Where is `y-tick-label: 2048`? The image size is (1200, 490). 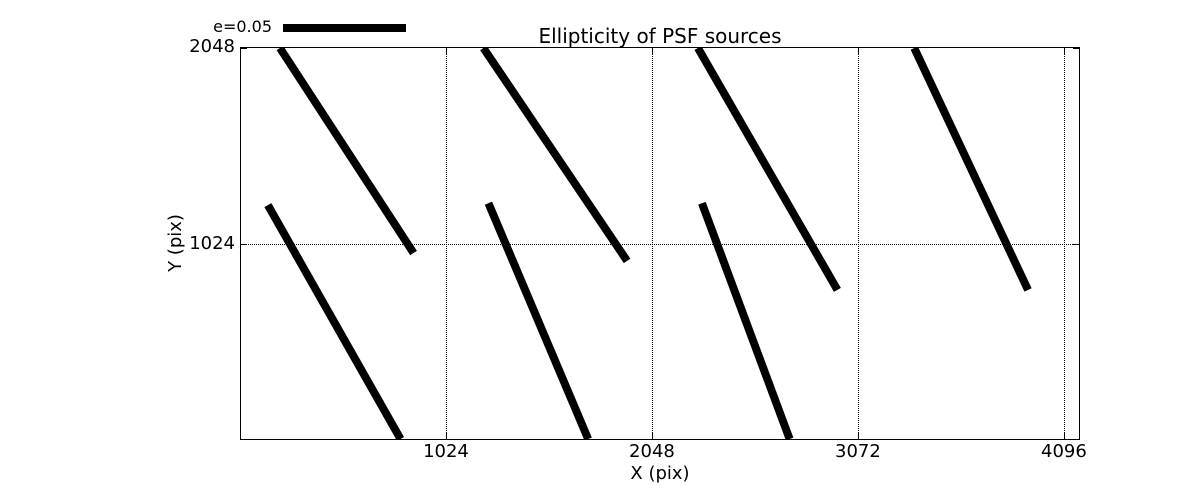
y-tick-label: 2048 is located at coordinates (212, 46).